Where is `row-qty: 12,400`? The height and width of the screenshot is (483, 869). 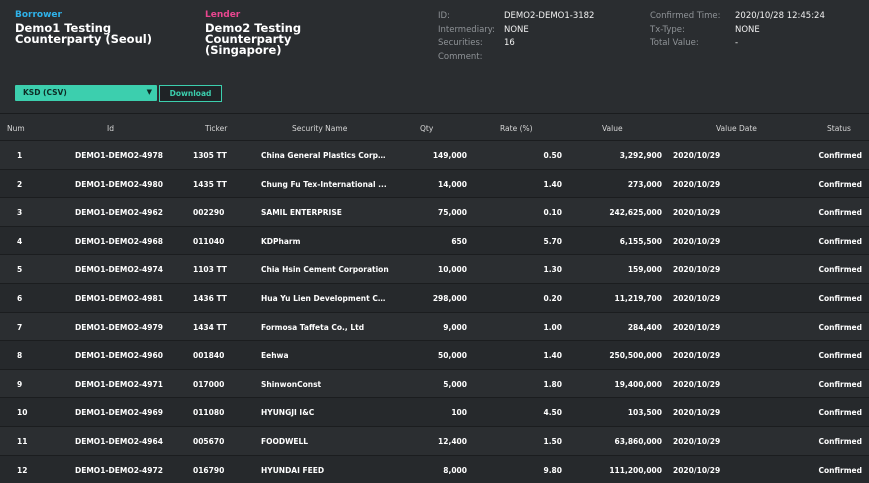
row-qty: 12,400 is located at coordinates (452, 441).